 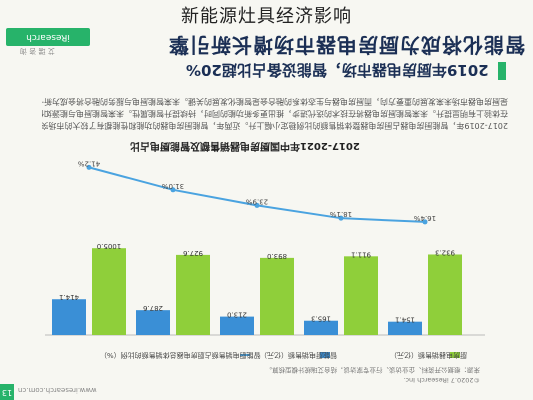 What do you see at coordinates (445, 252) in the screenshot?
I see `label-main-2017: 932.3` at bounding box center [445, 252].